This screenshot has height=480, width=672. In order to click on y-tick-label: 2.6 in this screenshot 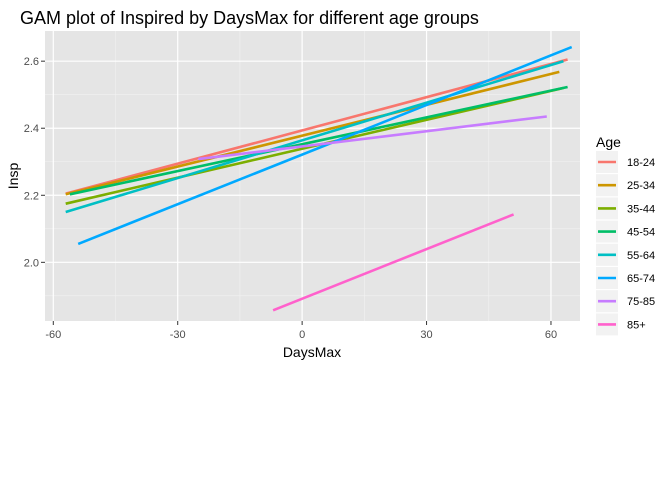, I will do `click(31, 62)`.